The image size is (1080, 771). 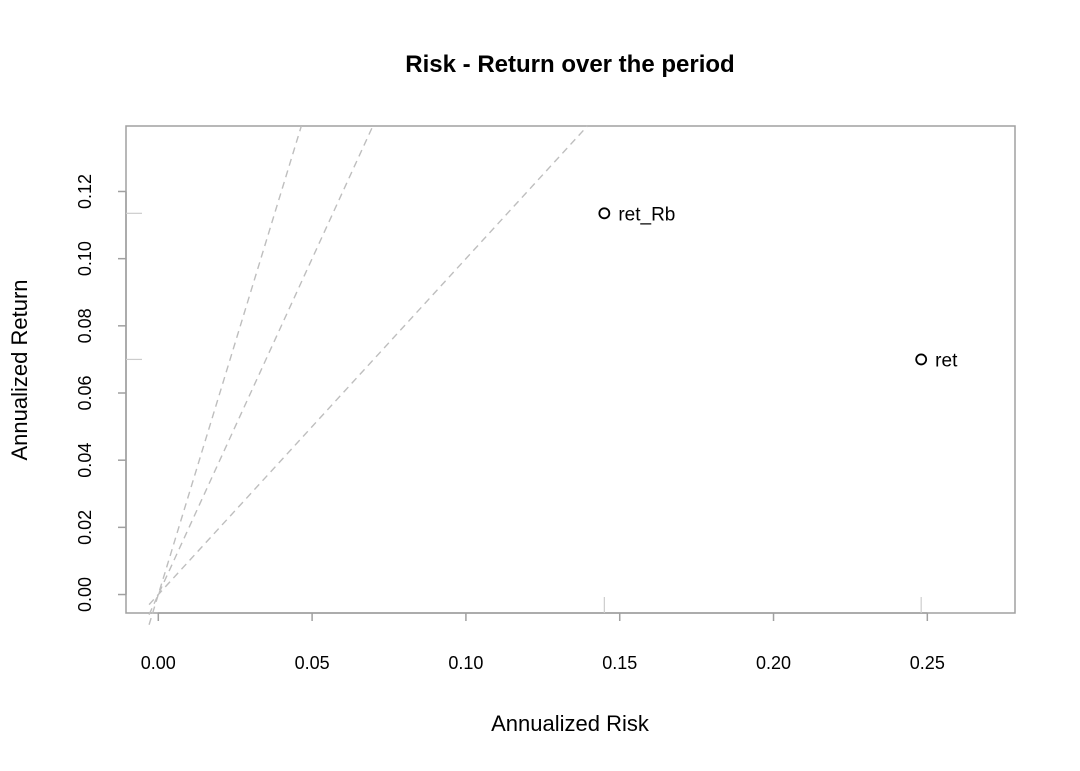 What do you see at coordinates (569, 64) in the screenshot?
I see `chart-title: Risk - Return over the period` at bounding box center [569, 64].